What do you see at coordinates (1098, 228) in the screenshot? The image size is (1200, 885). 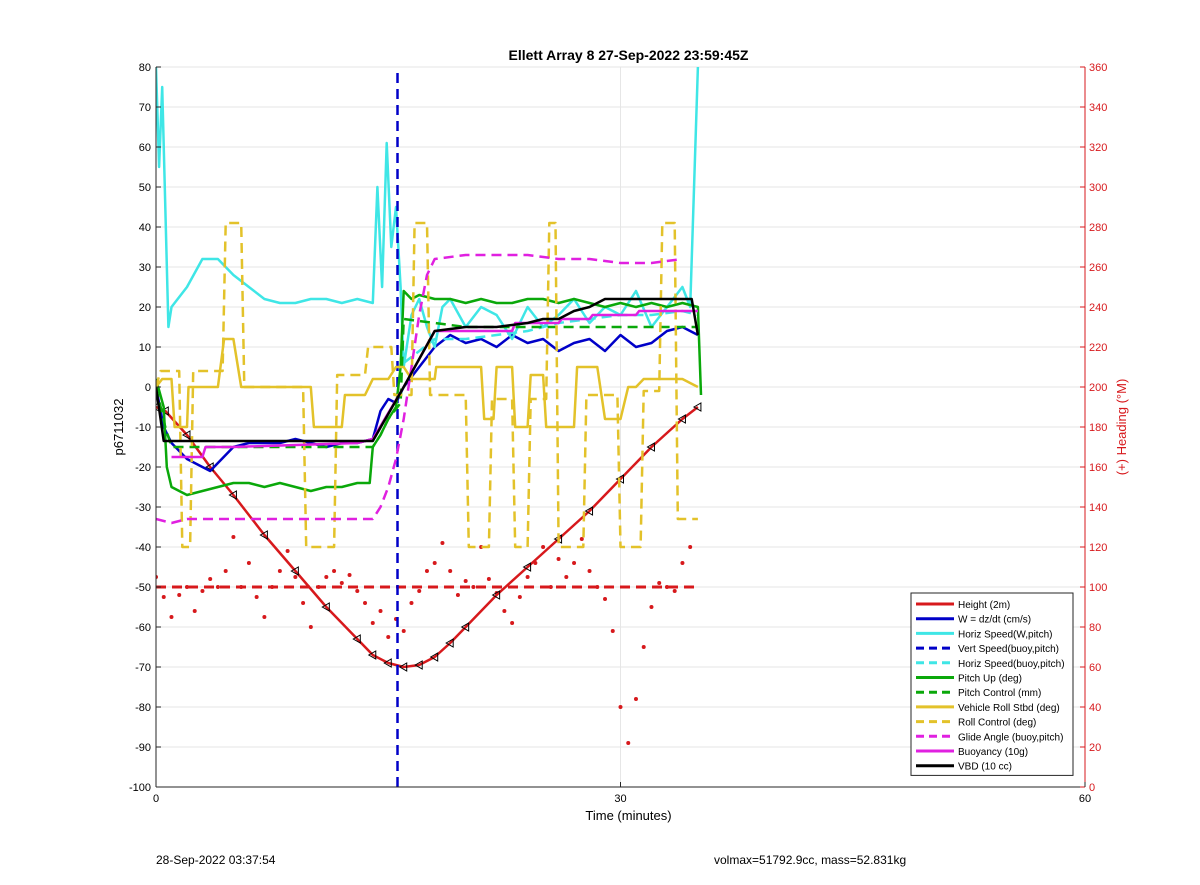 I see `y2-tick-label: 280` at bounding box center [1098, 228].